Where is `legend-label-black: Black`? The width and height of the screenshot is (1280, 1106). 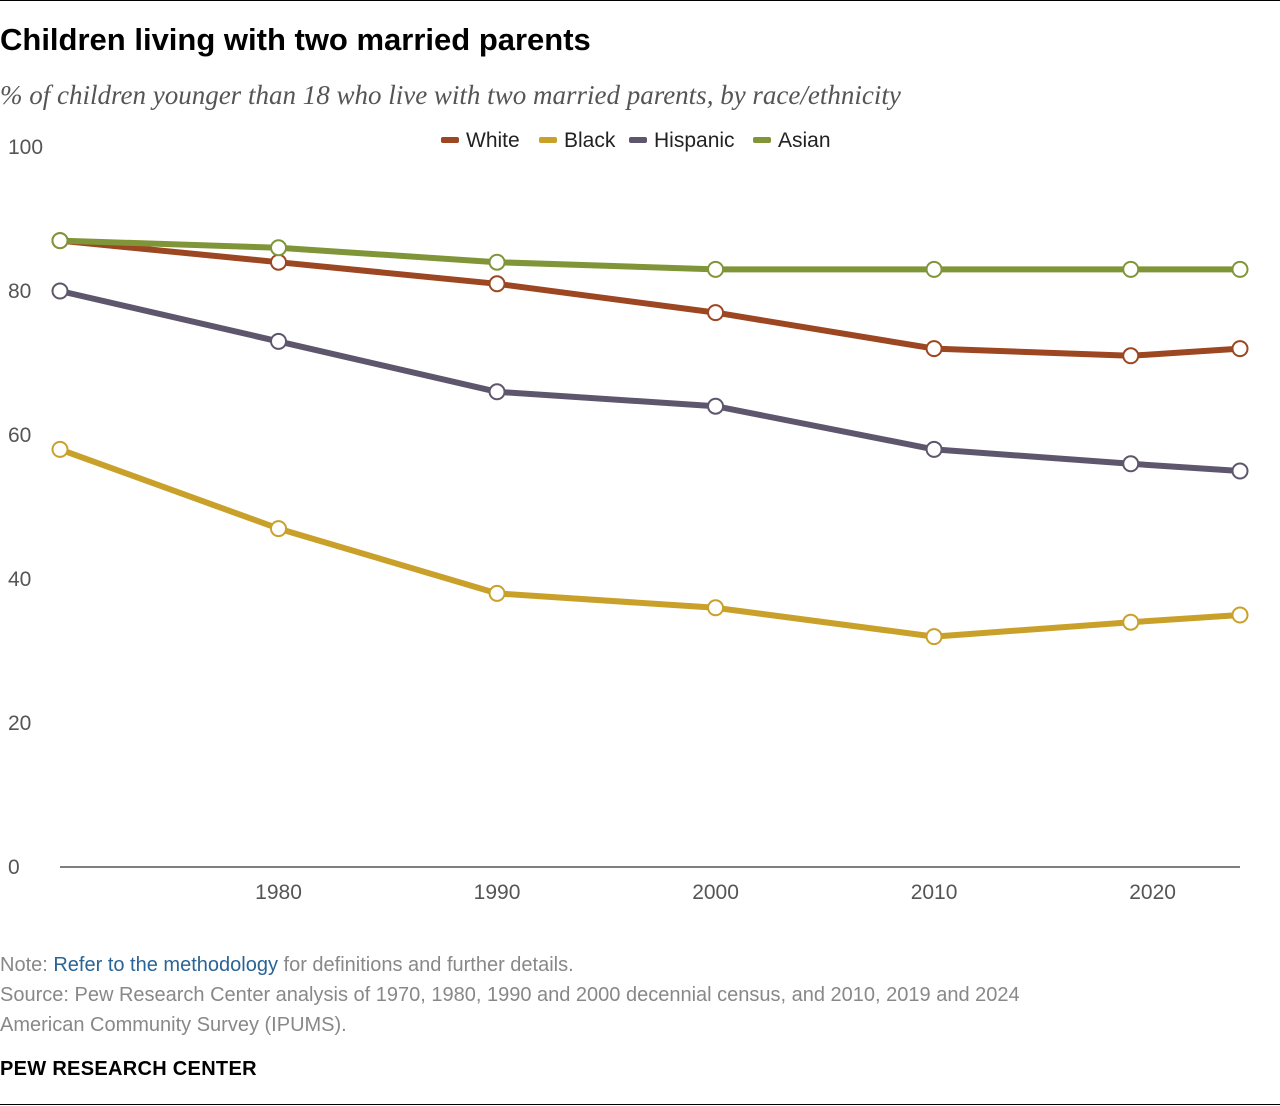
legend-label-black: Black is located at coordinates (590, 140).